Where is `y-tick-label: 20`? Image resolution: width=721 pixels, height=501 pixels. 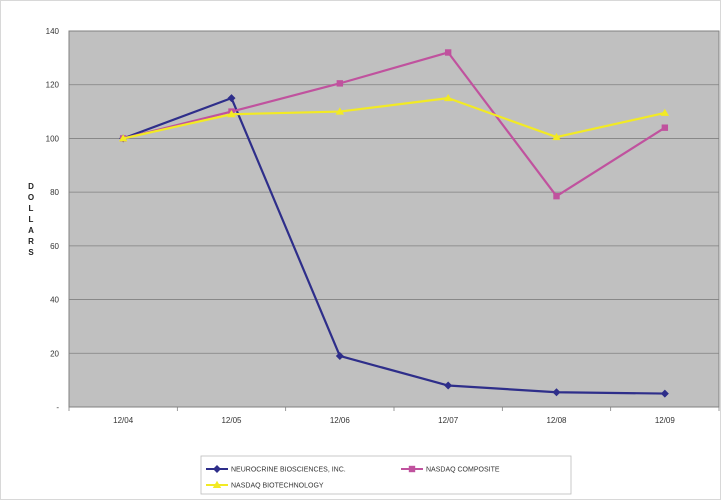 y-tick-label: 20 is located at coordinates (54, 353).